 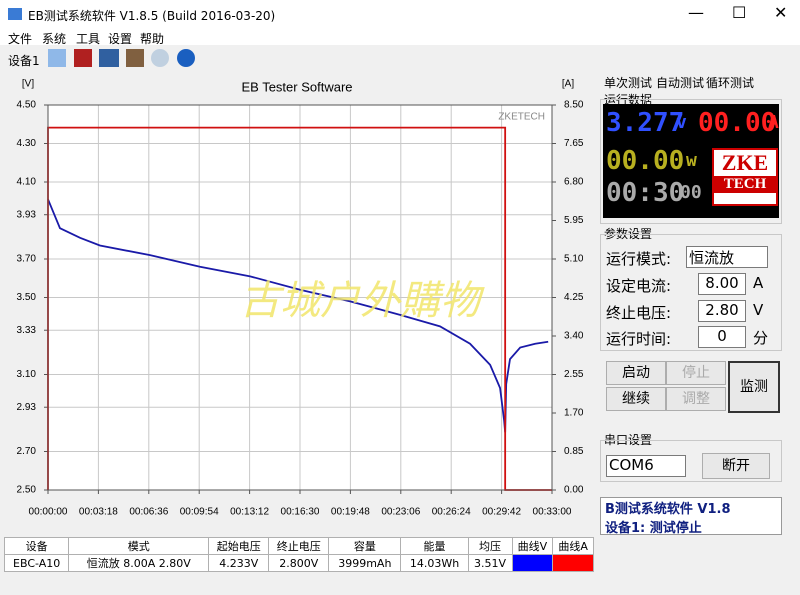 I want to click on y-tick-label: 4.30, so click(x=27, y=143).